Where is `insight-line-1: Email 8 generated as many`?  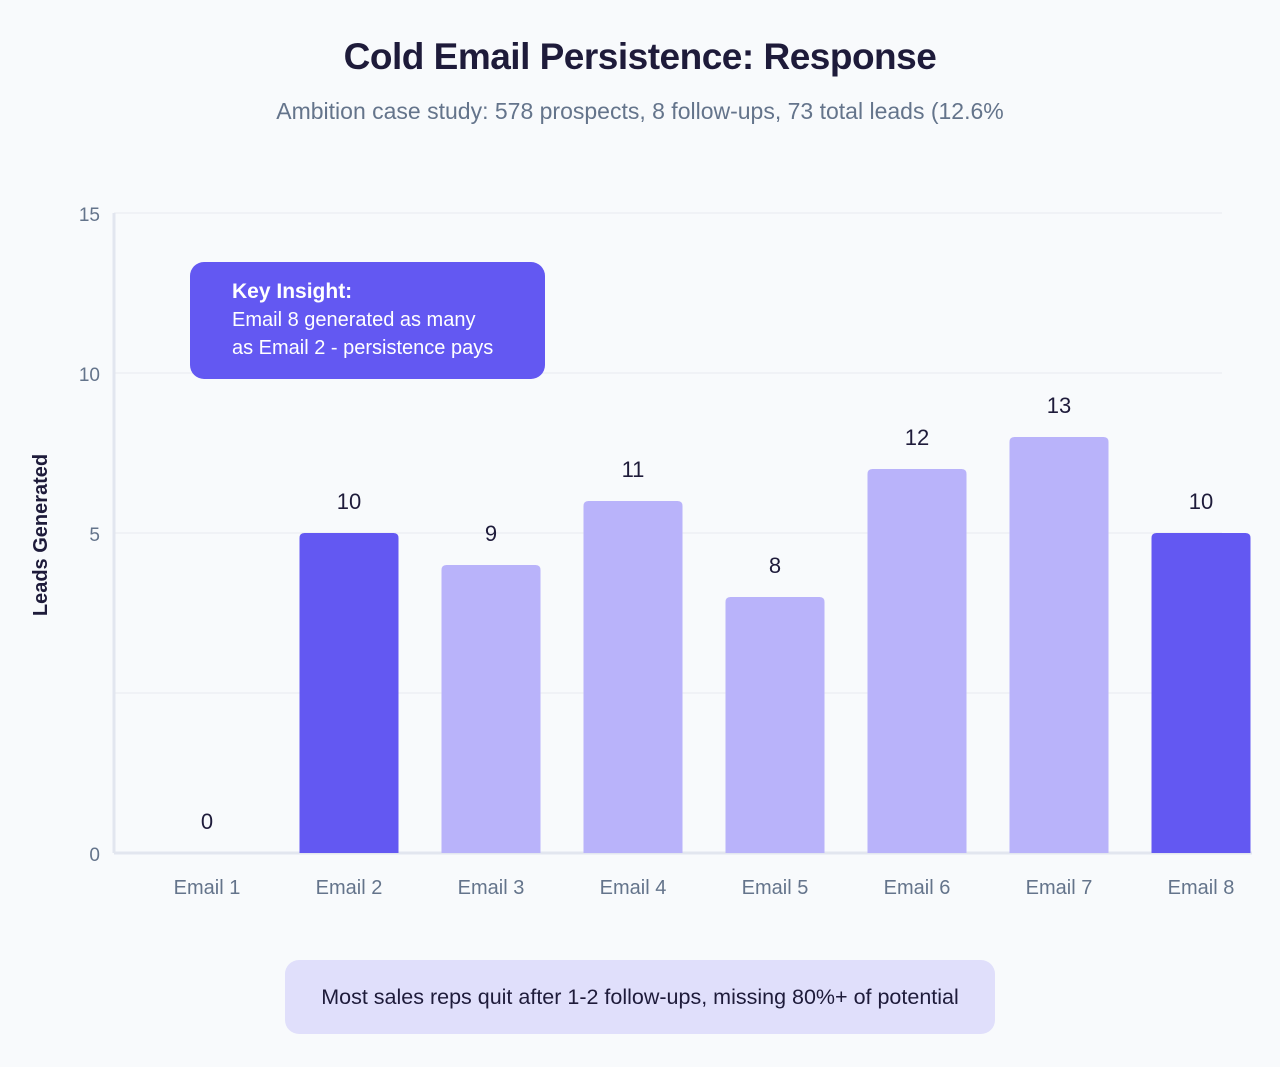
insight-line-1: Email 8 generated as many is located at coordinates (354, 320).